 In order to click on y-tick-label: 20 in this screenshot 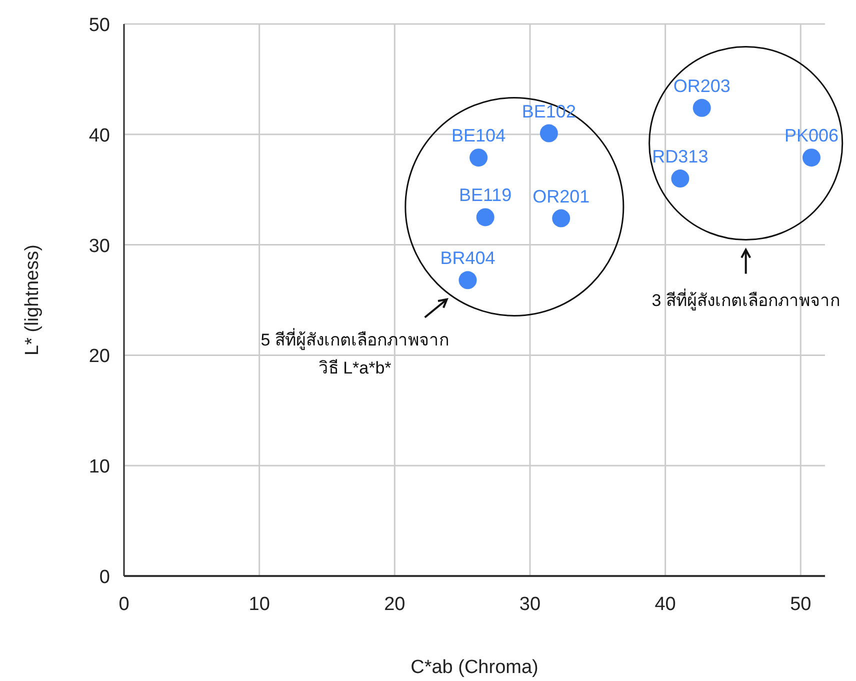, I will do `click(99, 357)`.